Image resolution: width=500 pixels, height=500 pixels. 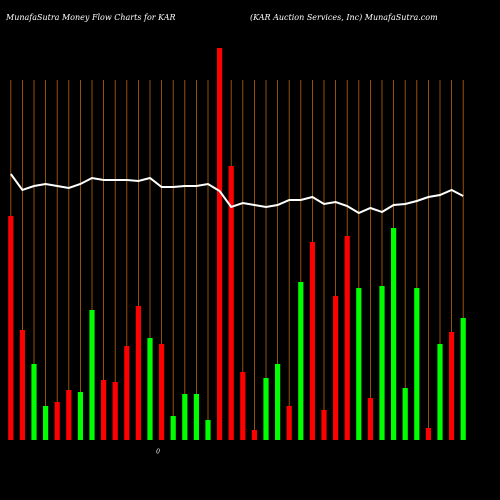 I want to click on annotation: 0, so click(x=158, y=452).